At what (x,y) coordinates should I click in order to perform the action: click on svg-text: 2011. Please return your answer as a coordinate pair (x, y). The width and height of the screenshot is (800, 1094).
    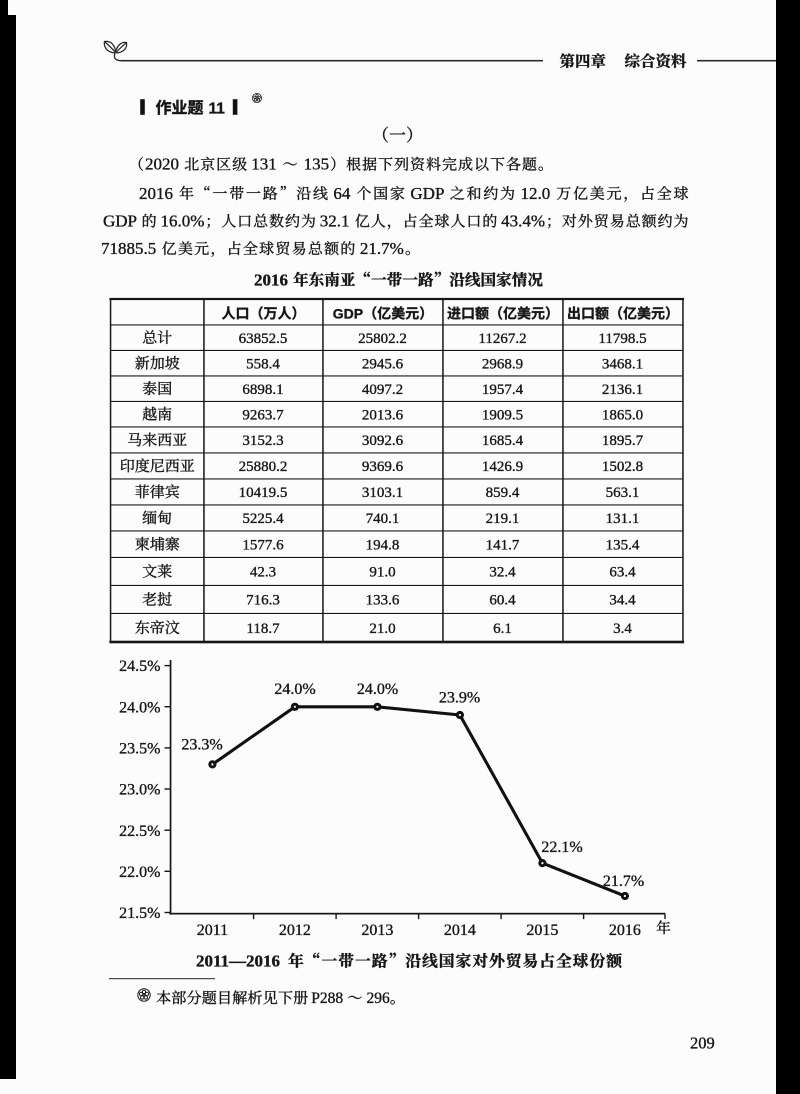
    Looking at the image, I should click on (212, 930).